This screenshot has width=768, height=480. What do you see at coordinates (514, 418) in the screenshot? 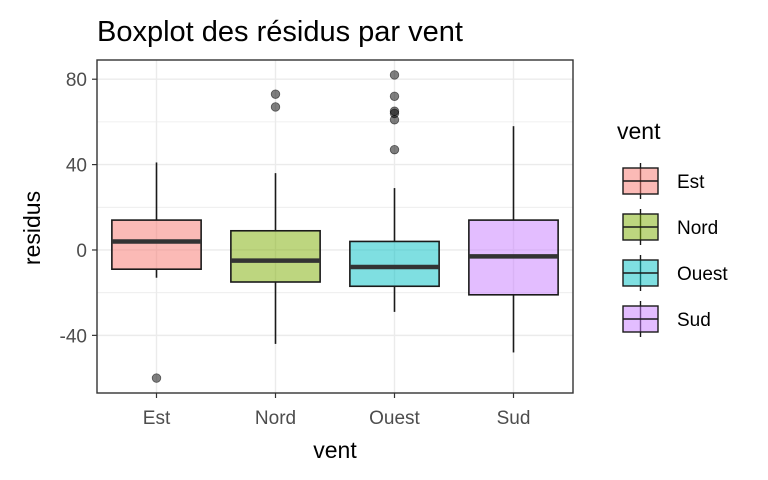
I see `x-tick-label: Sud` at bounding box center [514, 418].